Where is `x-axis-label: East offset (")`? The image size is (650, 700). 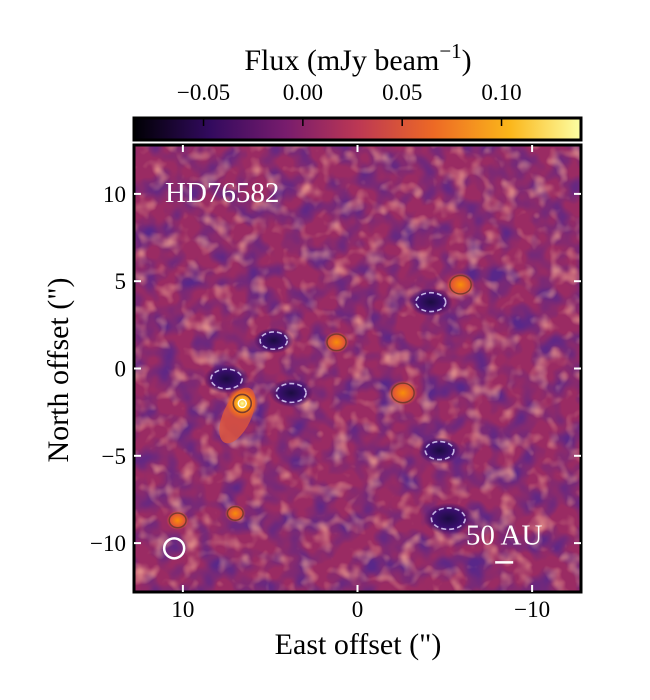 x-axis-label: East offset (") is located at coordinates (358, 644).